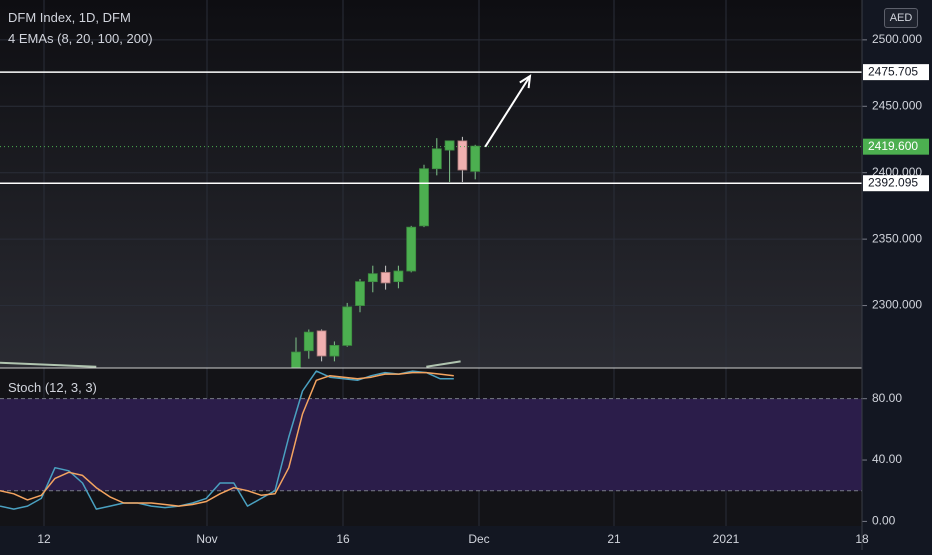 This screenshot has width=932, height=555. What do you see at coordinates (897, 305) in the screenshot?
I see `price-tick-label: 2300.000` at bounding box center [897, 305].